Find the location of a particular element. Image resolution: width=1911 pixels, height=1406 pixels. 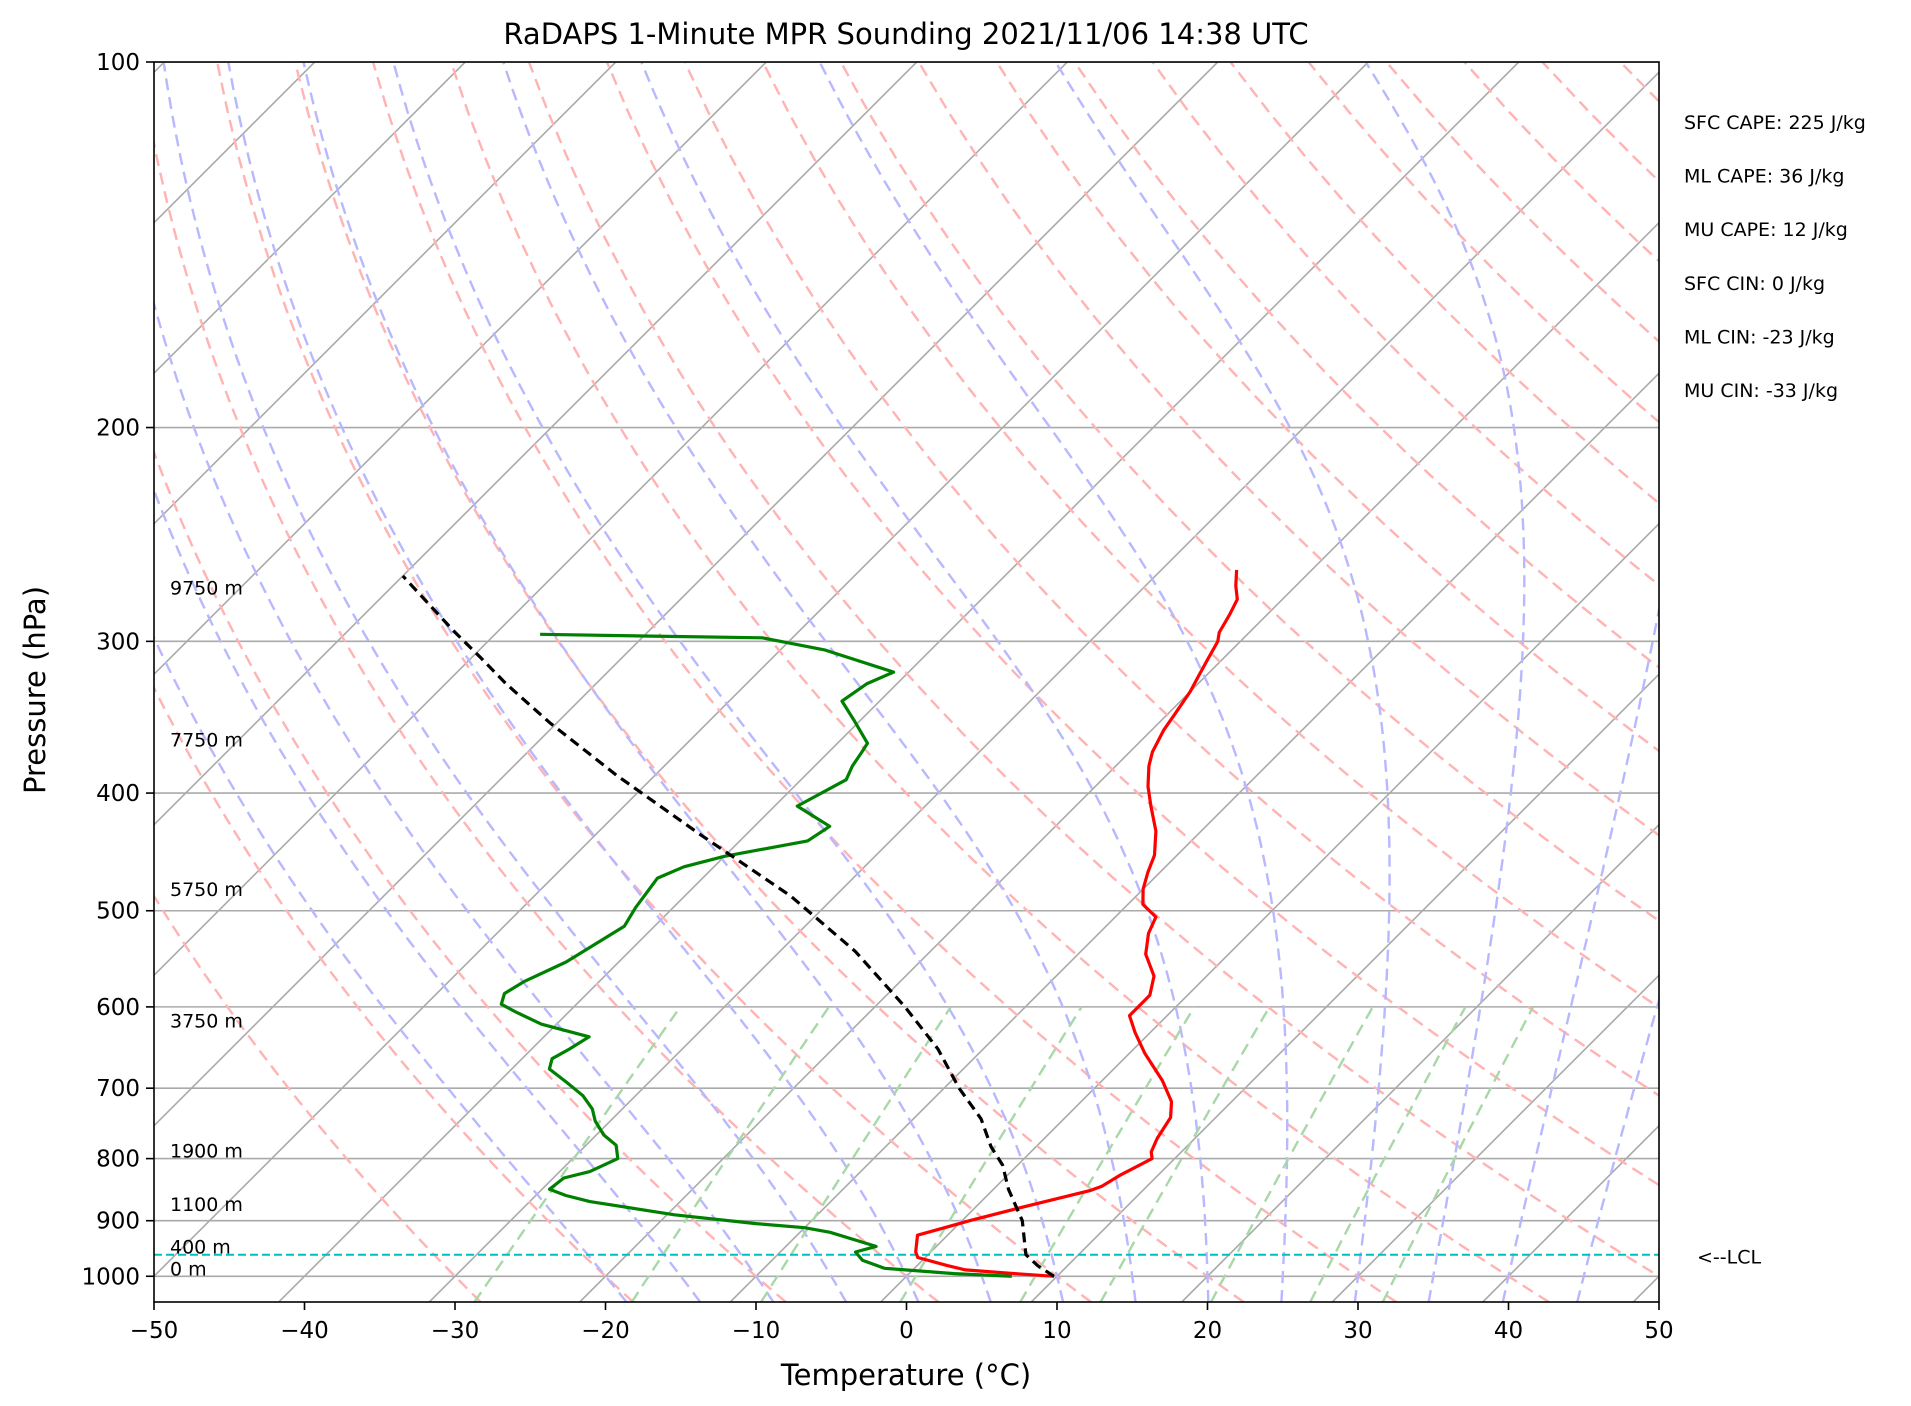

x-tick-label: −40 is located at coordinates (304, 1331).